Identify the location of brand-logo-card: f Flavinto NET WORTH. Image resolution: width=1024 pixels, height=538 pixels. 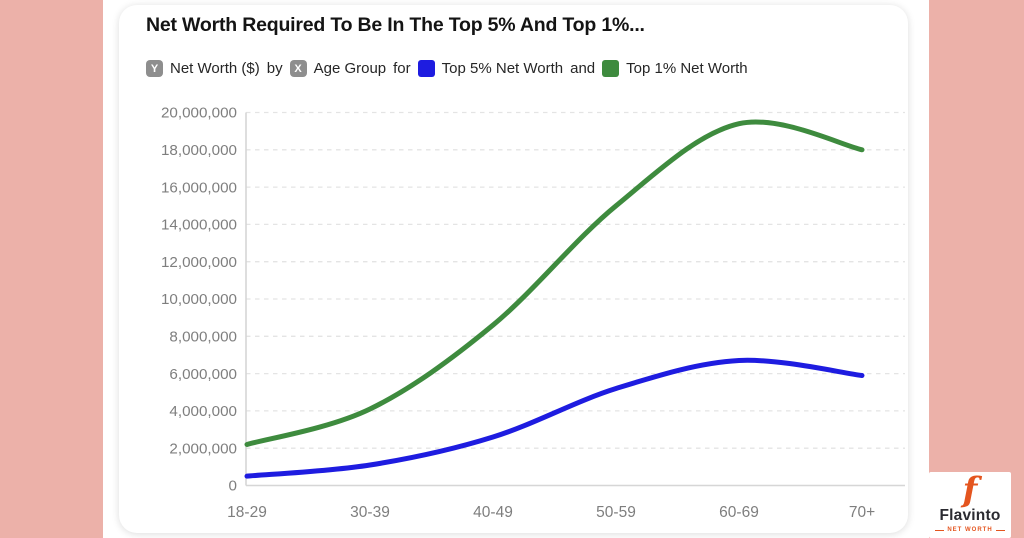
(970, 505).